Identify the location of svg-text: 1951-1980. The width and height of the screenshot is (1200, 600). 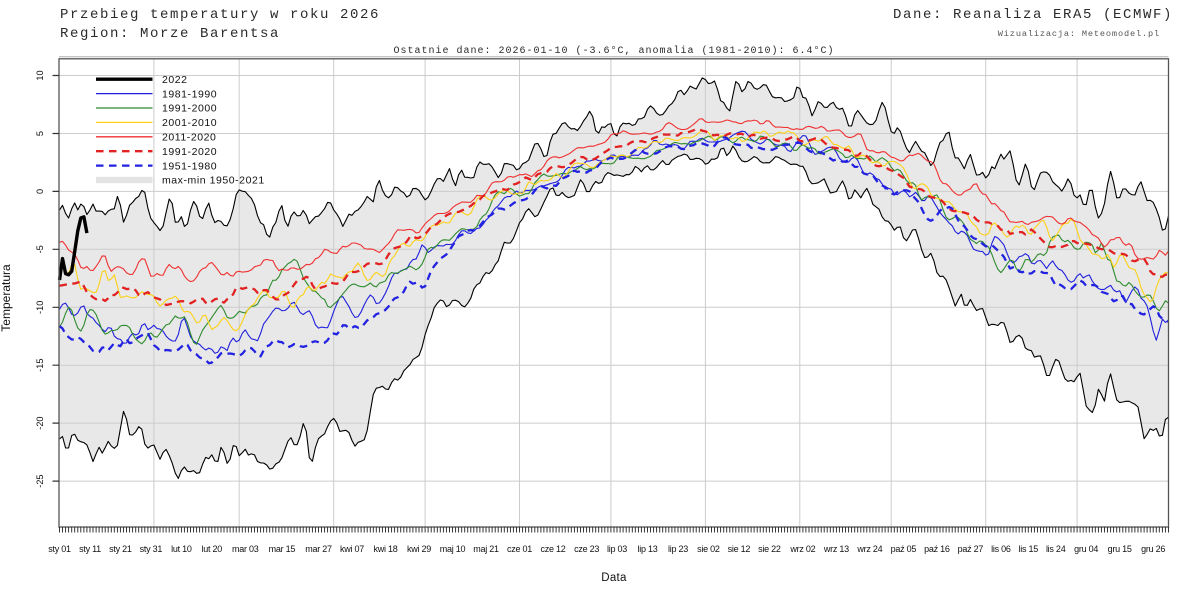
(189, 166).